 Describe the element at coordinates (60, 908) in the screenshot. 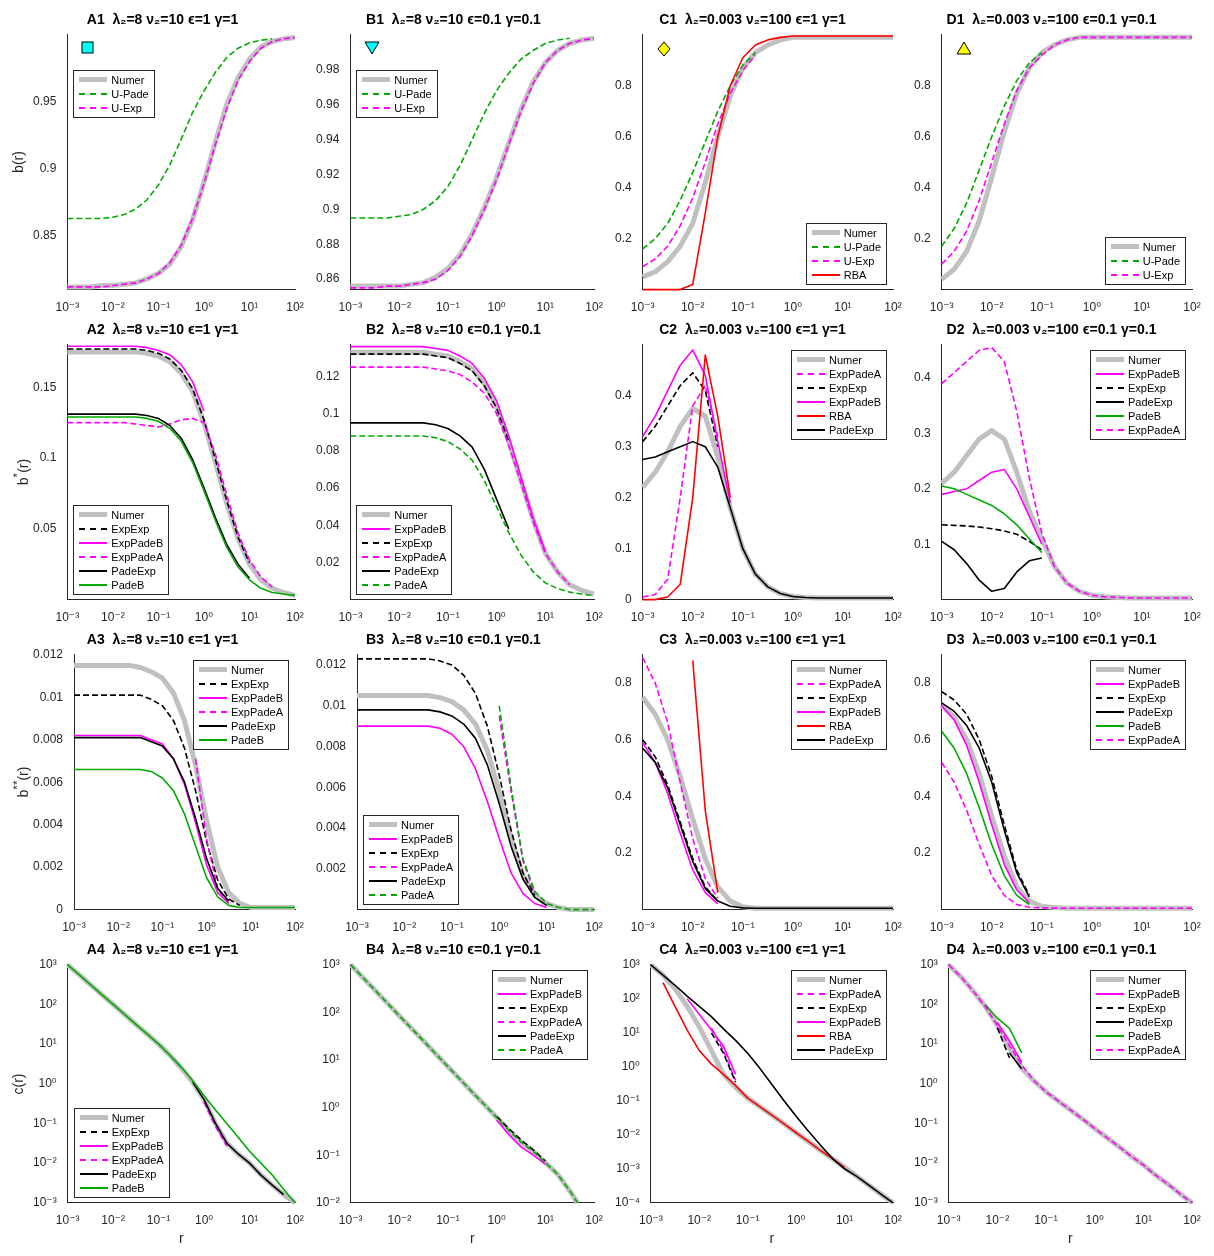

I see `y-tick-label: 0` at that location.